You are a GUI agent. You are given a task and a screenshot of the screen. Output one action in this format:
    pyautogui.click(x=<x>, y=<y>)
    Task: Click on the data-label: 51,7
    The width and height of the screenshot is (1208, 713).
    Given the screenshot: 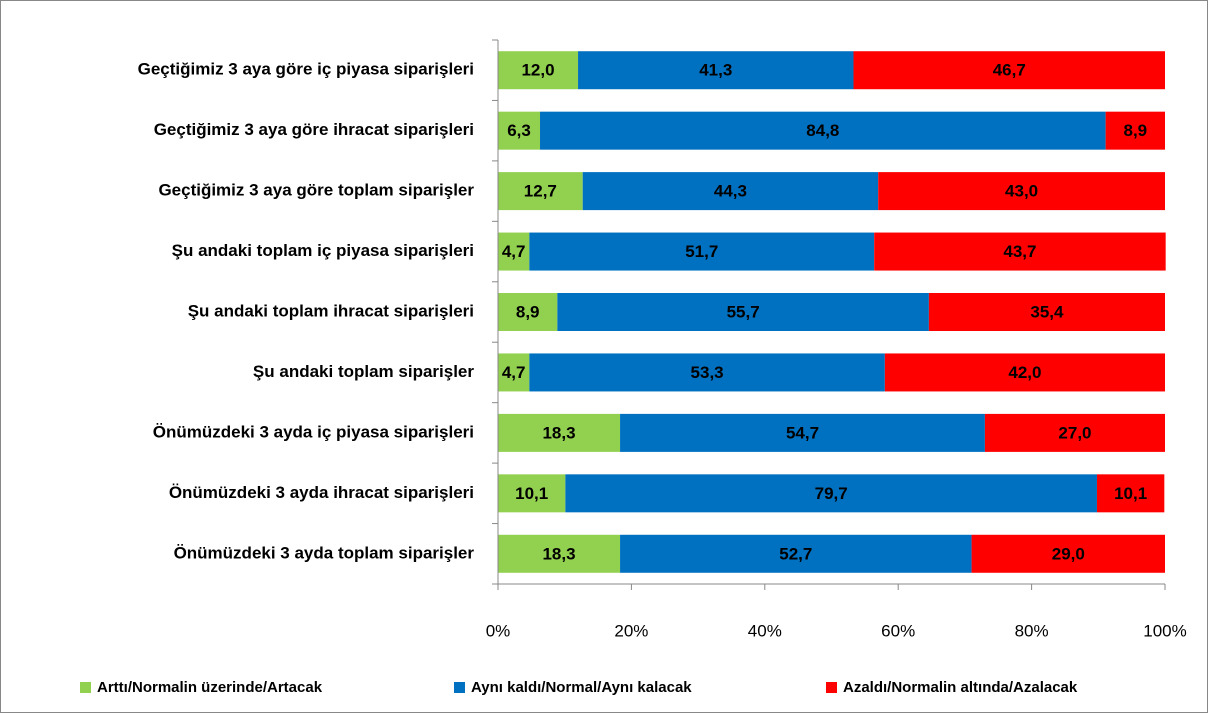 What is the action you would take?
    pyautogui.click(x=701, y=251)
    